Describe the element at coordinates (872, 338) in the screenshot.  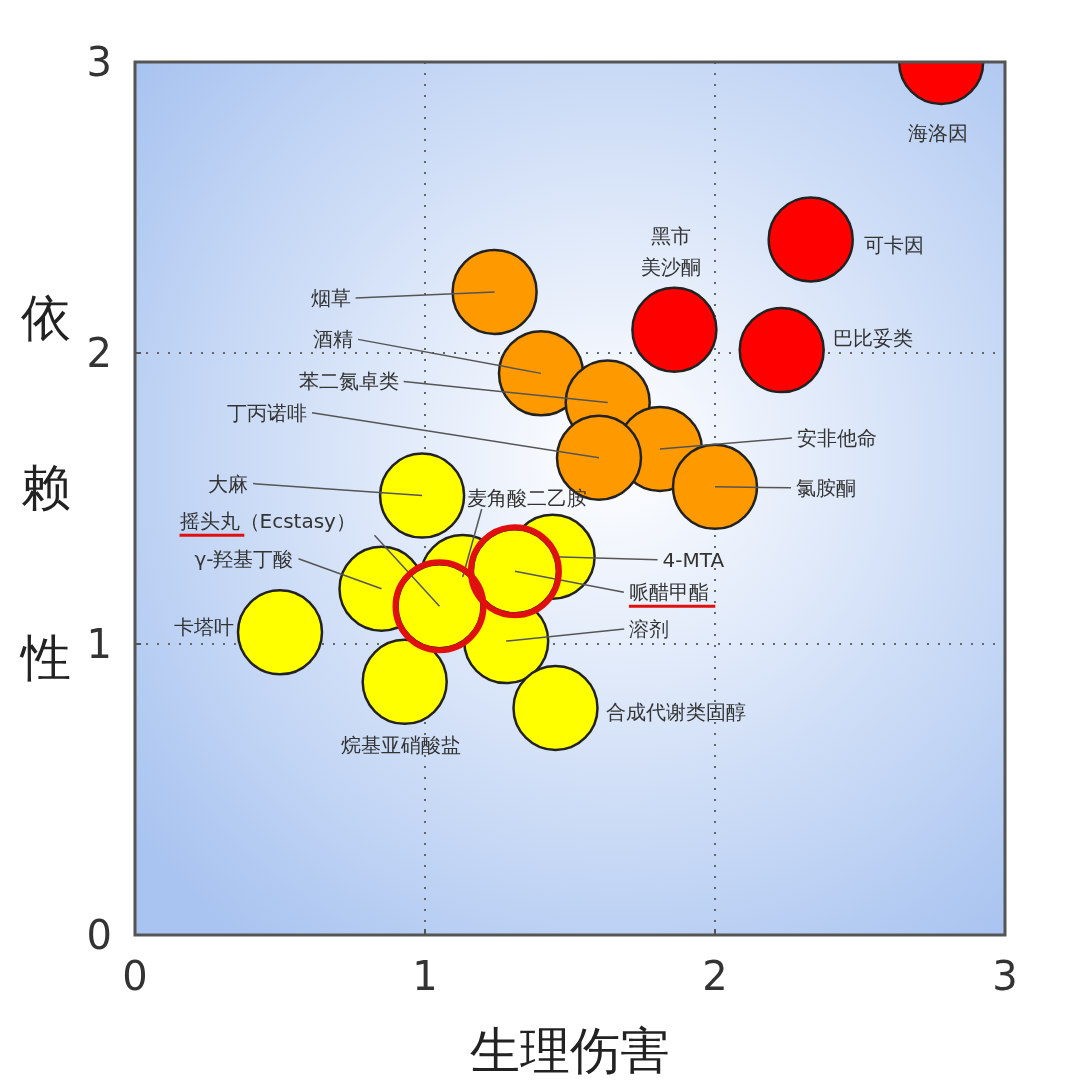
I see `annotation: 巴比妥类` at that location.